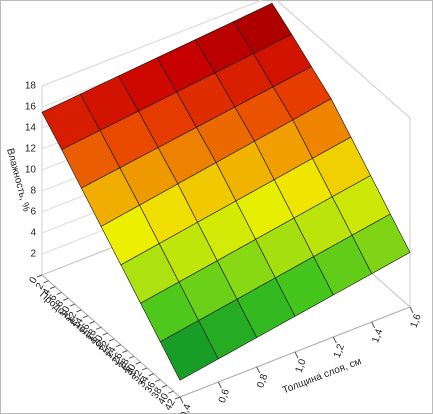  Describe the element at coordinates (33, 233) in the screenshot. I see `z-tick-label: 4` at that location.